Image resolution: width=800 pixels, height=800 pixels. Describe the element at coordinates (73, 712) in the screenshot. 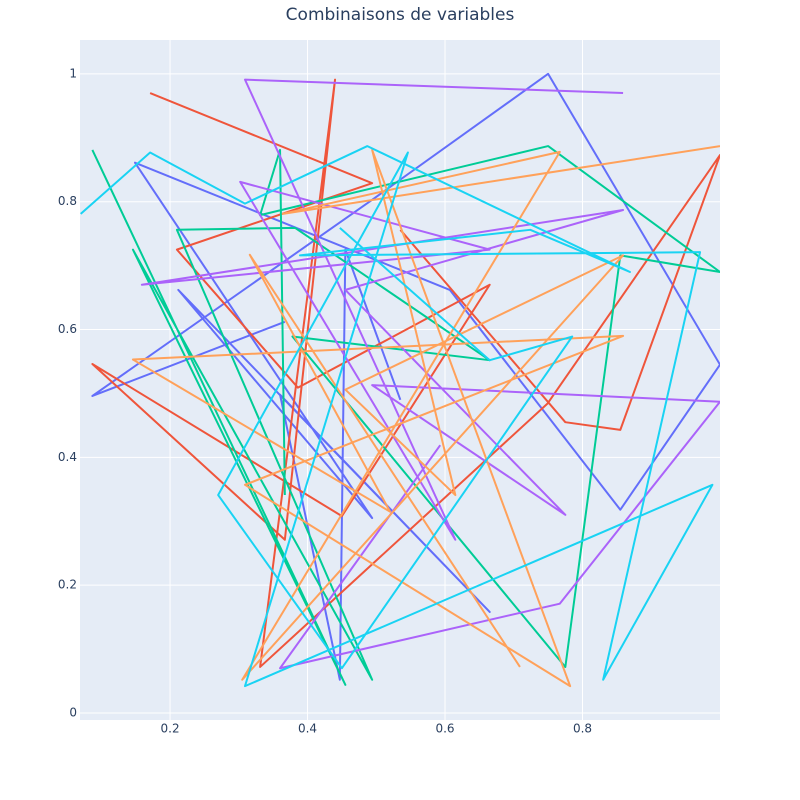

I see `y-tick-label: 0` at that location.